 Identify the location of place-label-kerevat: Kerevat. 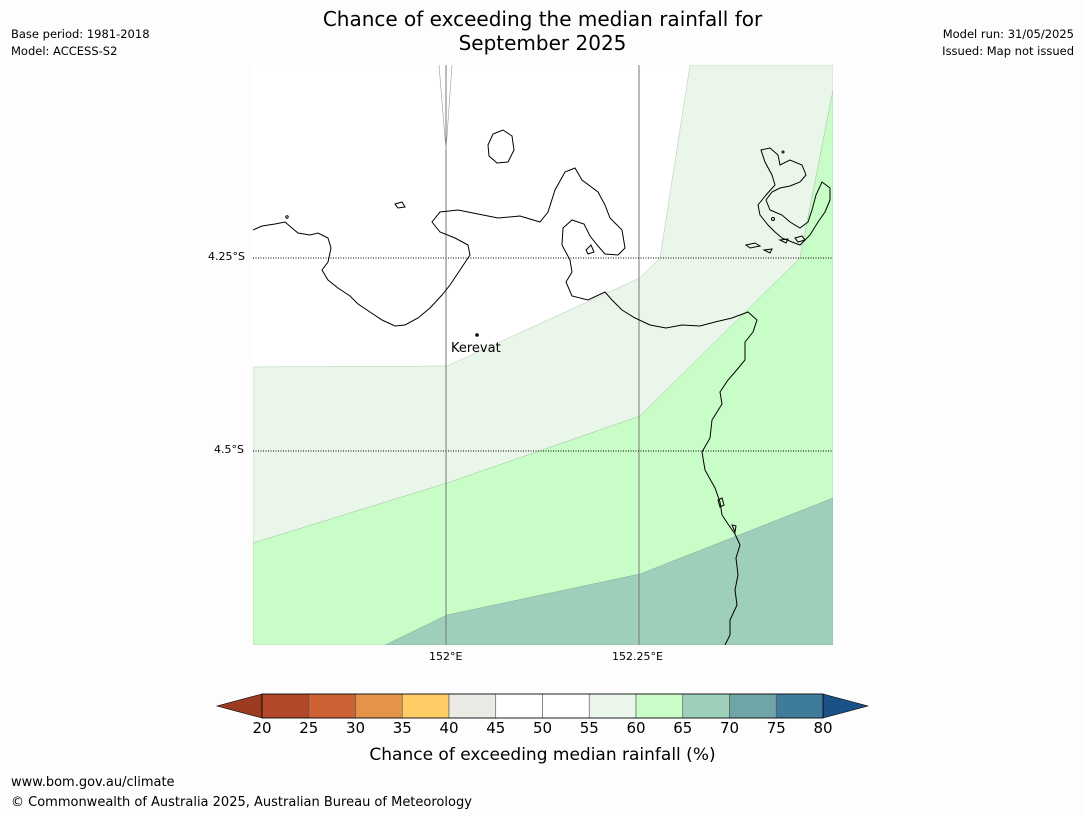
(476, 348).